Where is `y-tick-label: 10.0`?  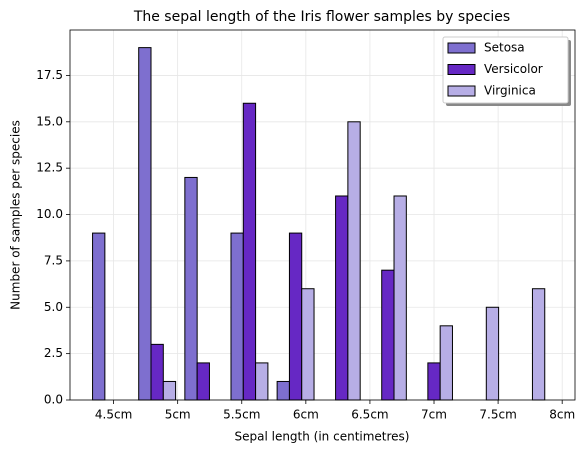 y-tick-label: 10.0 is located at coordinates (49, 214).